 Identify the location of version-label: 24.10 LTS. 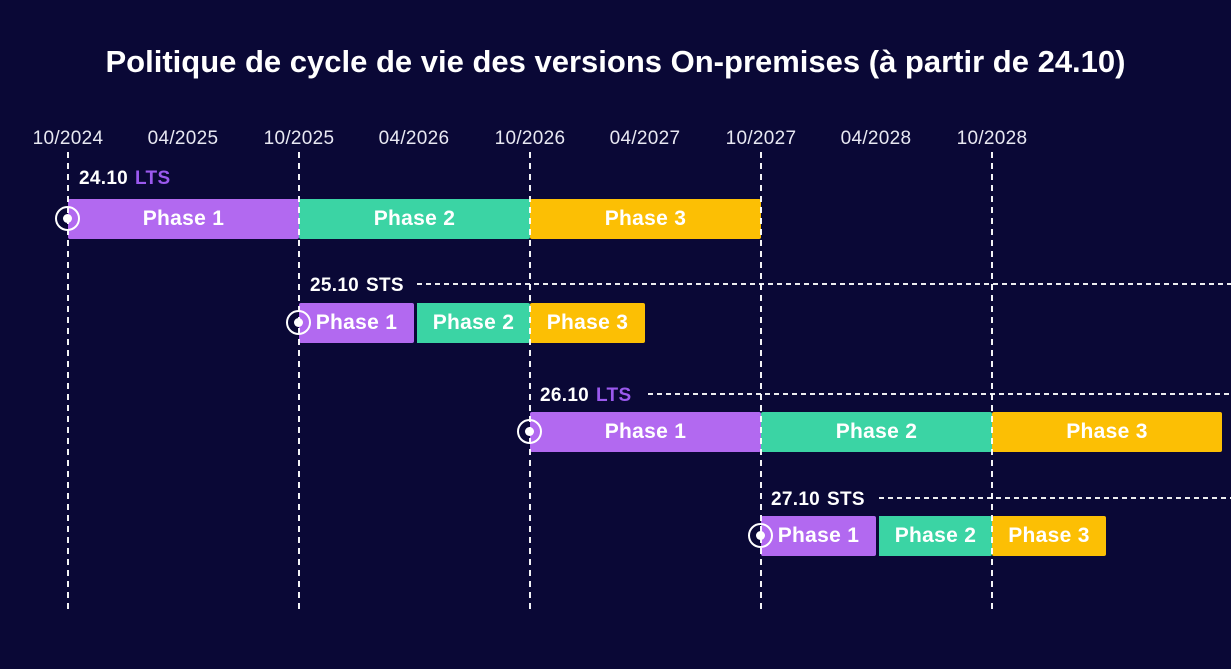
(124, 179).